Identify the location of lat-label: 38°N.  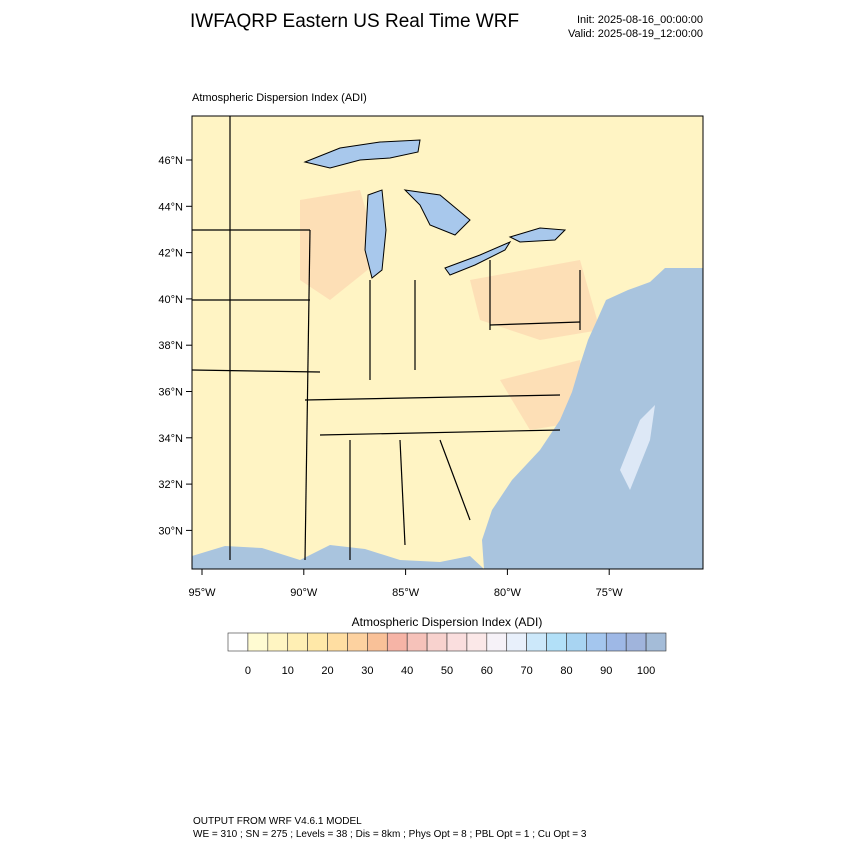
(170, 346).